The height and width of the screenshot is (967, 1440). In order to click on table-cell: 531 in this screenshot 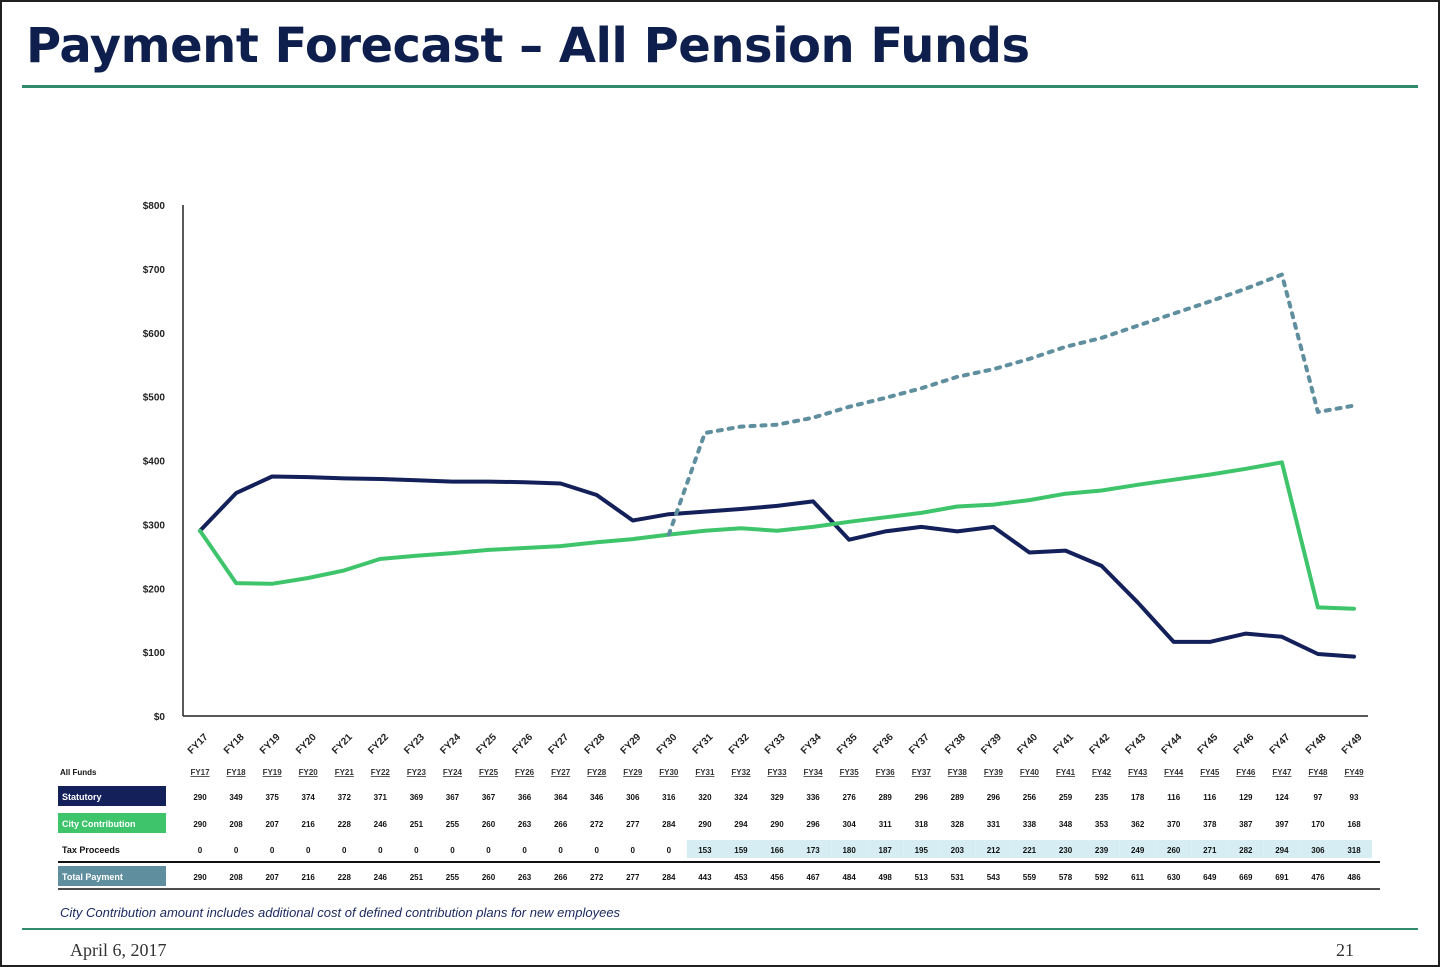, I will do `click(958, 877)`.